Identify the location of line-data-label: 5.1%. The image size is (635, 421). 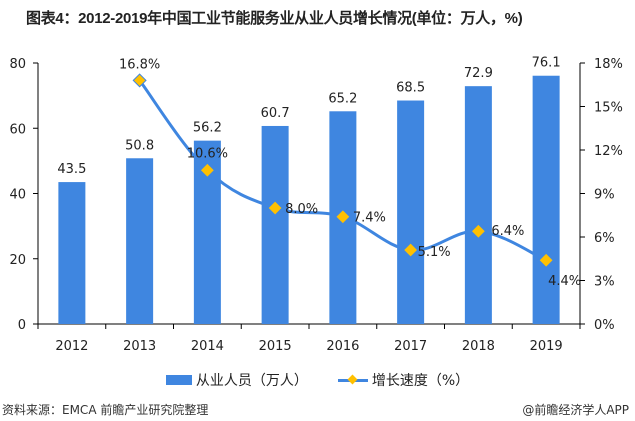
(434, 252).